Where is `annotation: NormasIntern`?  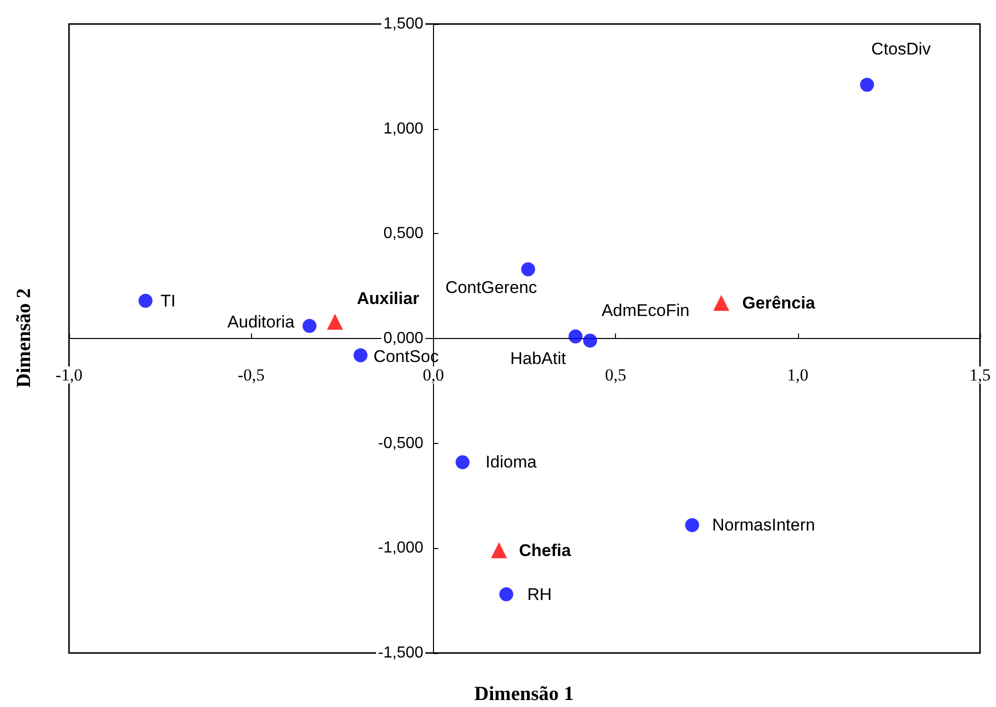 annotation: NormasIntern is located at coordinates (764, 525).